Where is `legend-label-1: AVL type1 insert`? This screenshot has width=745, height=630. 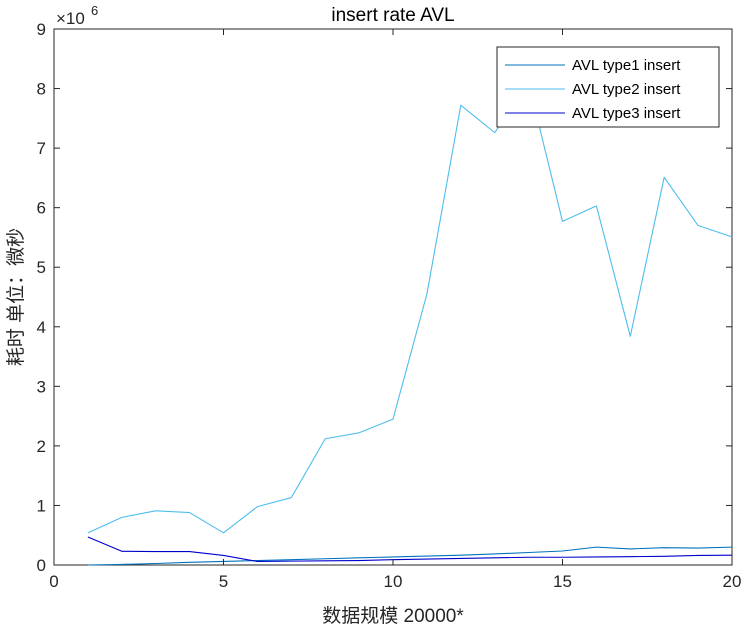 legend-label-1: AVL type1 insert is located at coordinates (626, 65).